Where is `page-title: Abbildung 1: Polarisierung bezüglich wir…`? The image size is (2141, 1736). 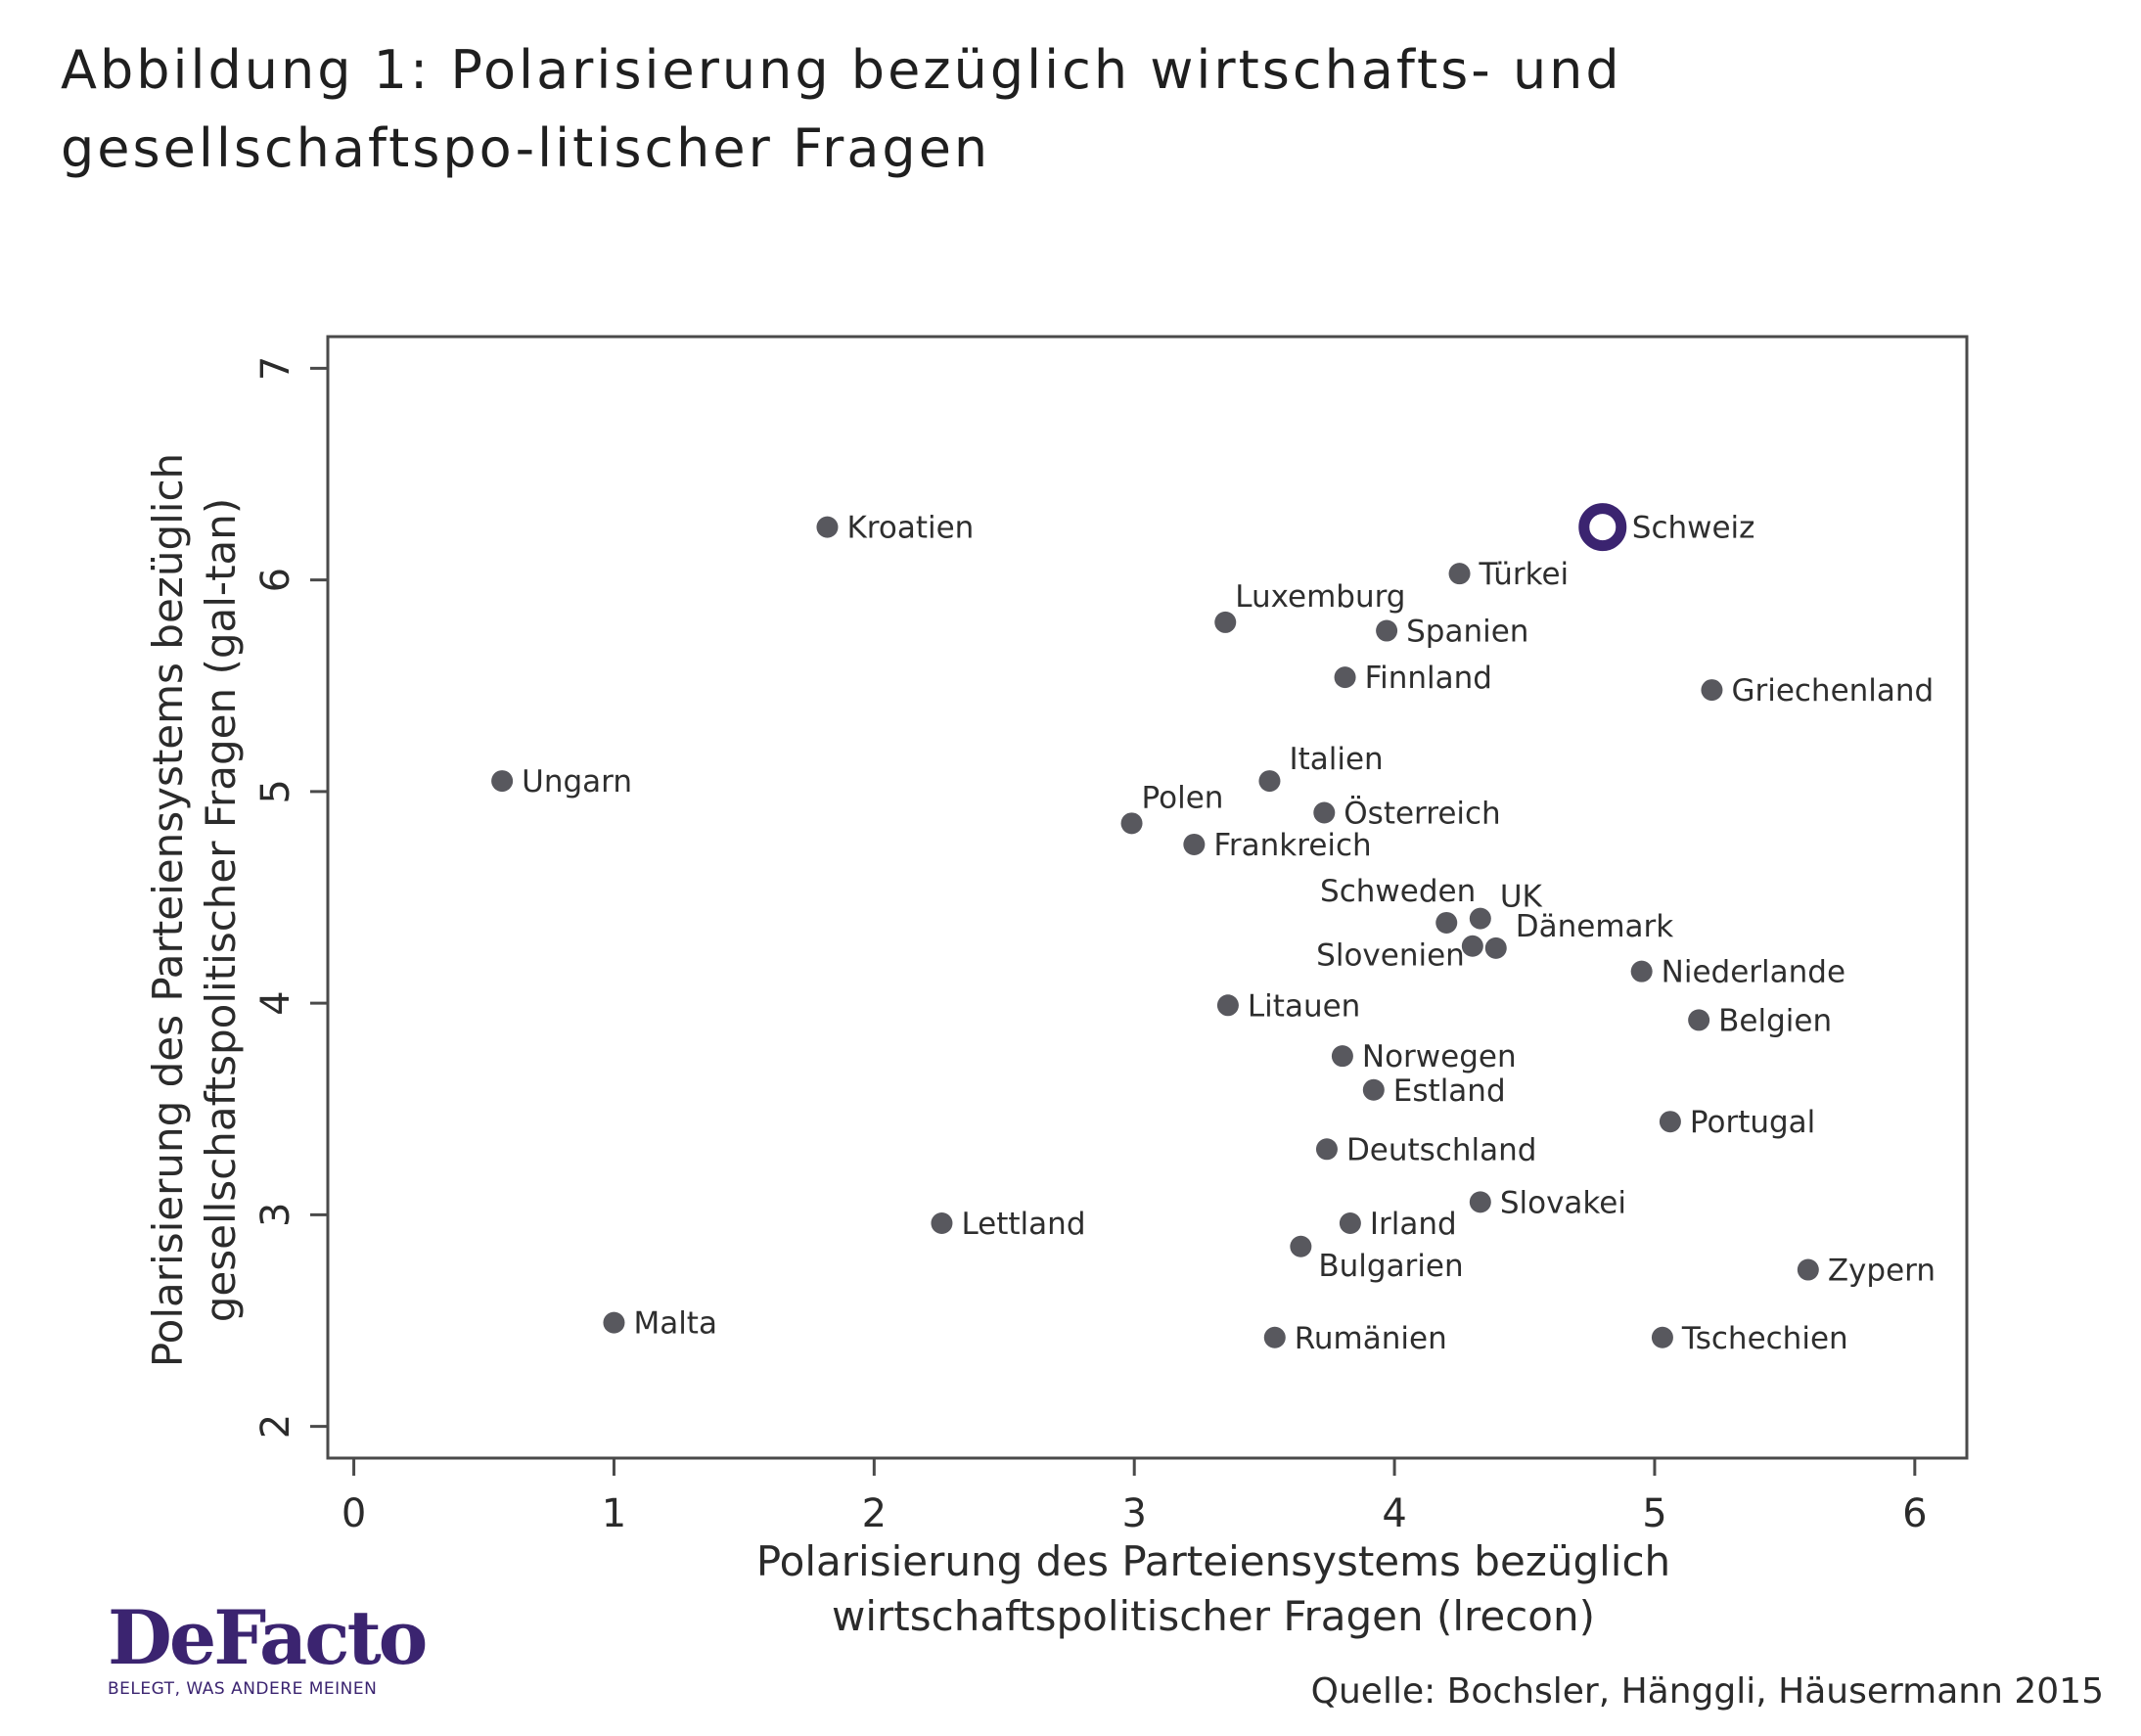 page-title: Abbildung 1: Polarisierung bezüglich wir… is located at coordinates (841, 109).